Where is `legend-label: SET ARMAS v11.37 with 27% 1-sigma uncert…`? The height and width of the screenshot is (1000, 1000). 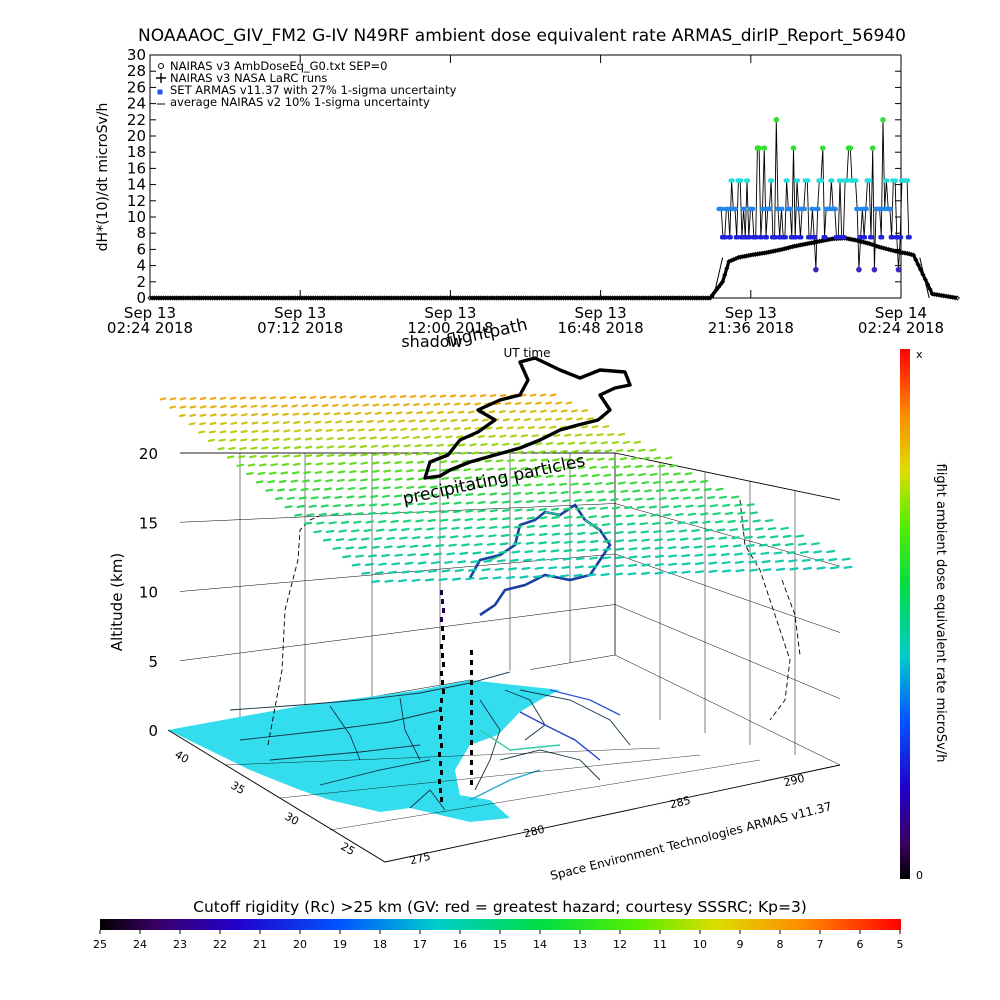 legend-label: SET ARMAS v11.37 with 27% 1-sigma uncert… is located at coordinates (313, 90).